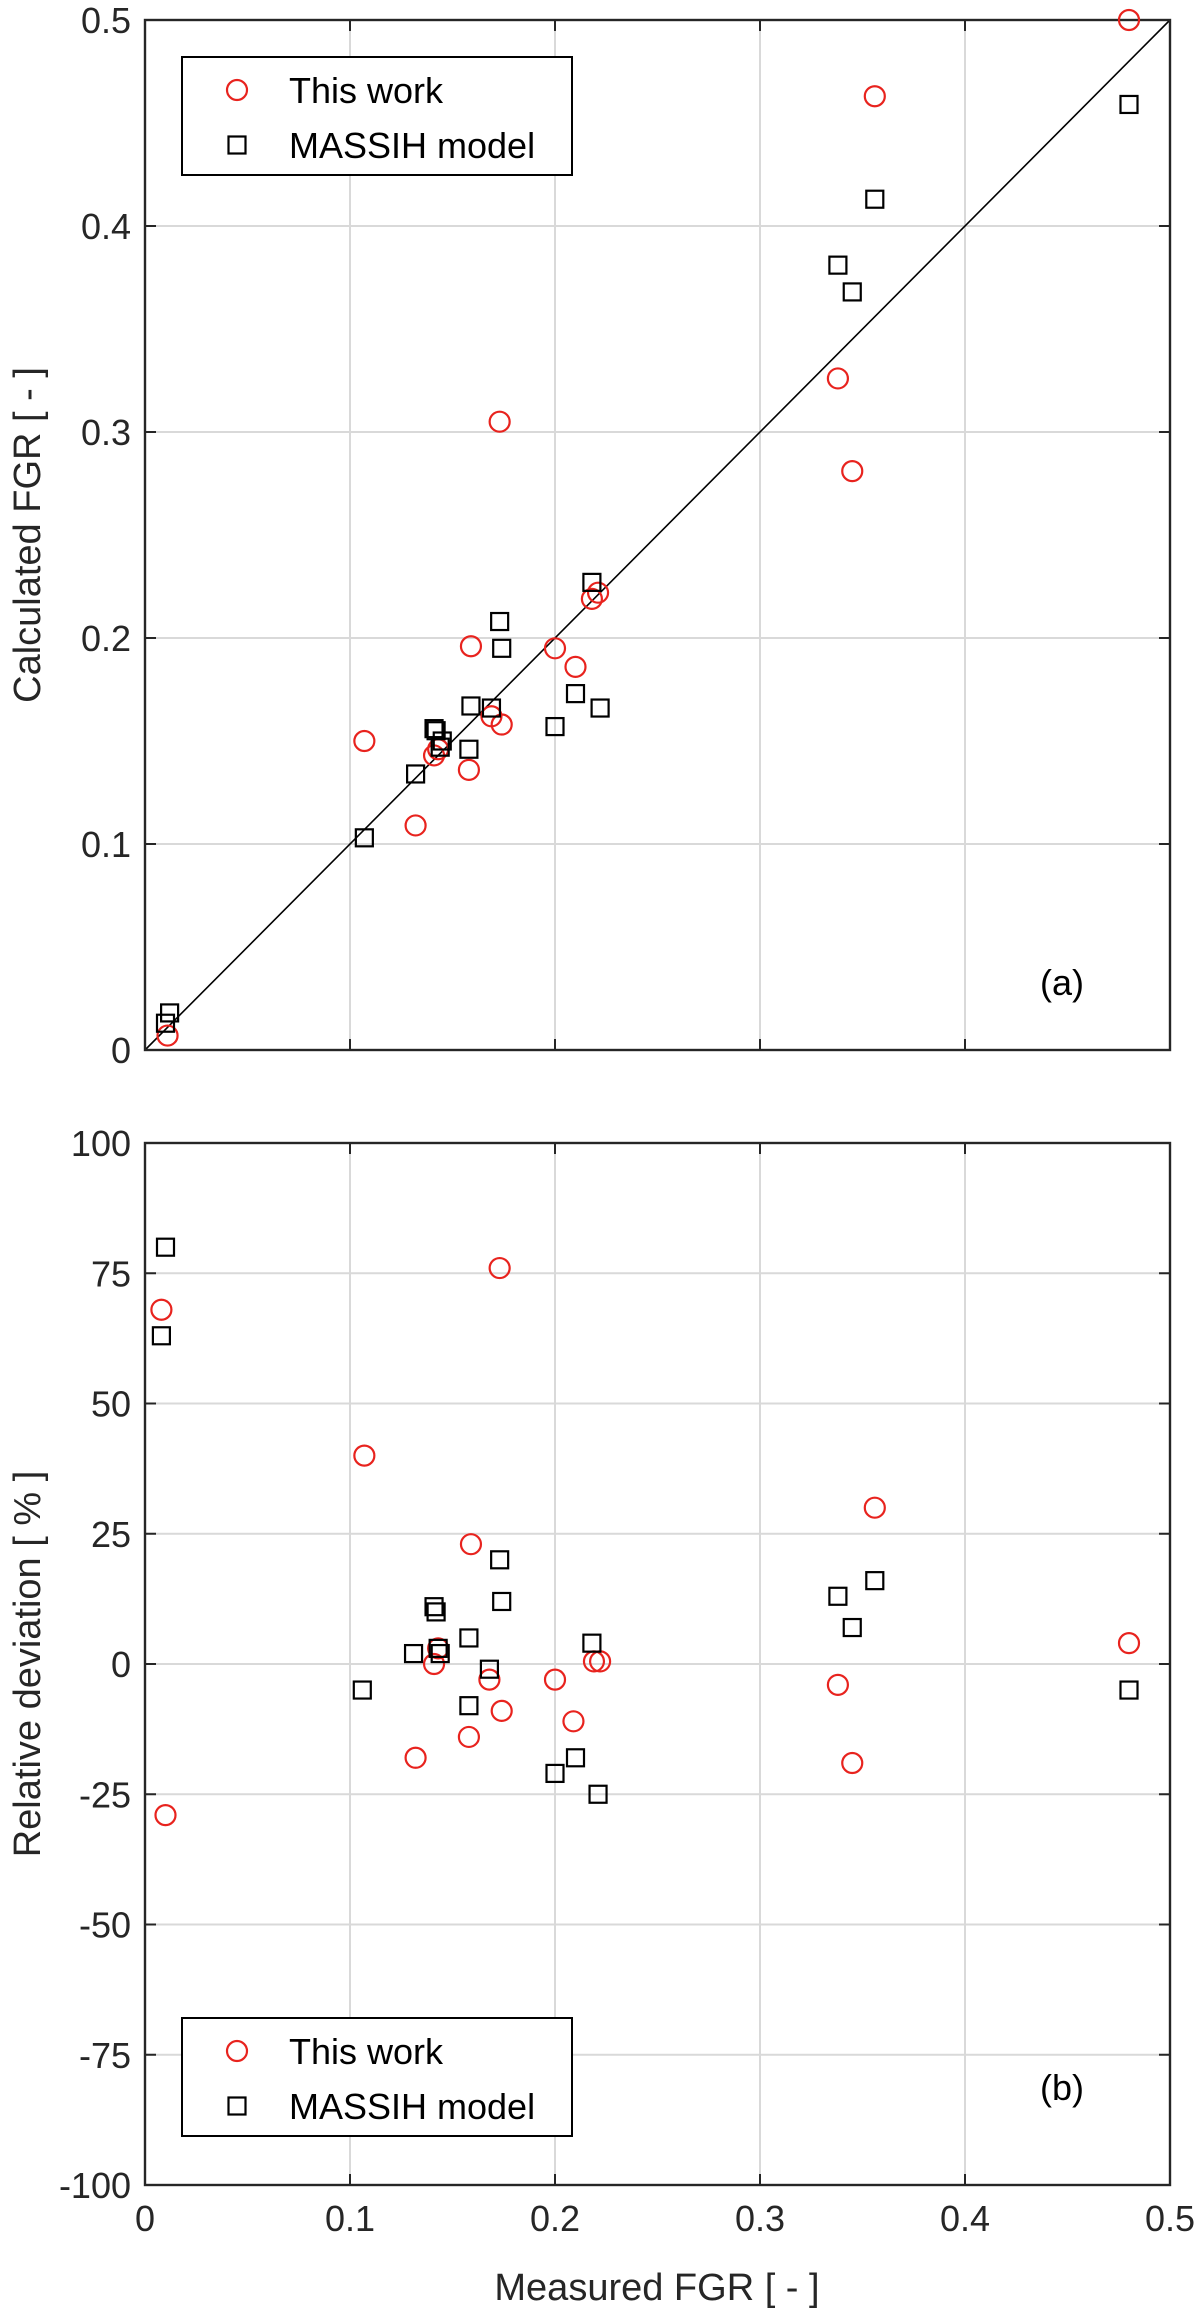 The width and height of the screenshot is (1200, 2317). What do you see at coordinates (106, 20) in the screenshot?
I see `y-tick-label: 0.5` at bounding box center [106, 20].